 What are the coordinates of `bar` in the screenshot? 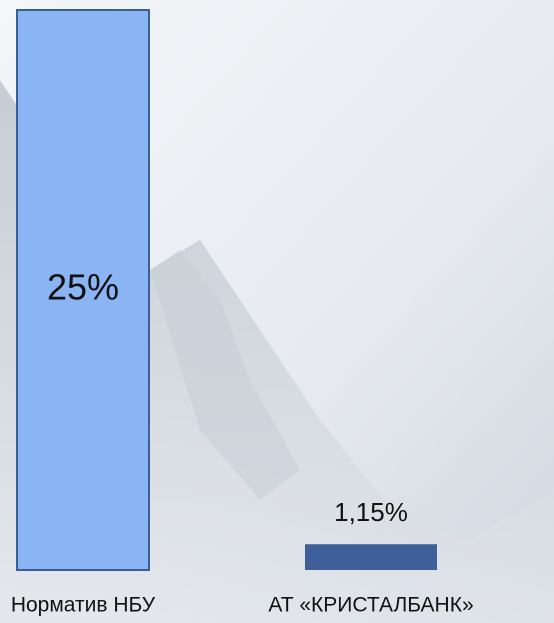 It's located at (371, 557).